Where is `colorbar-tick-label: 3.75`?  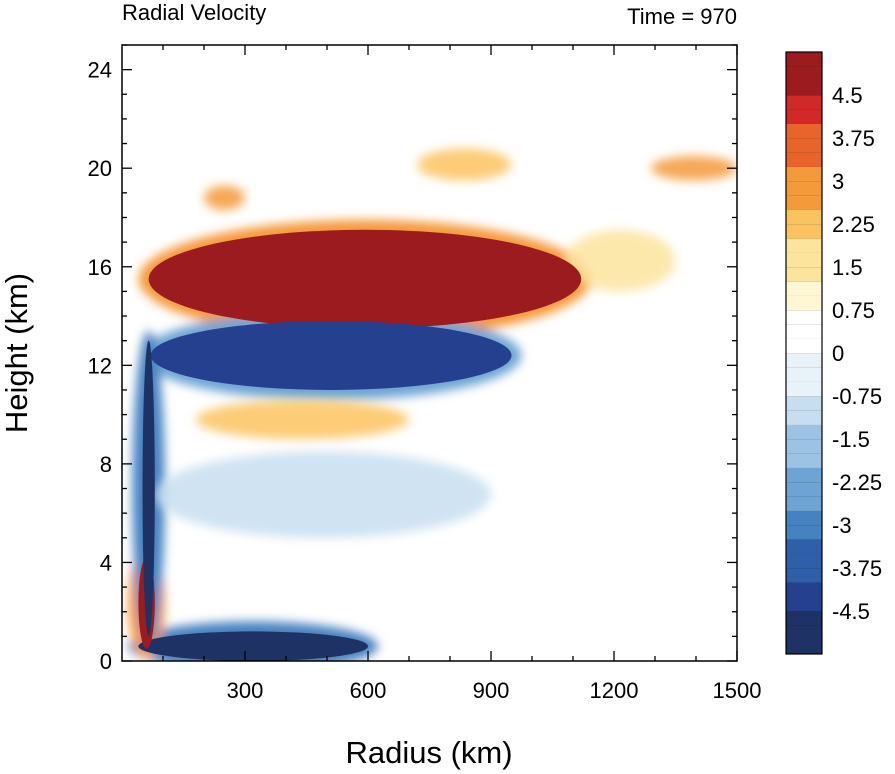 colorbar-tick-label: 3.75 is located at coordinates (853, 138).